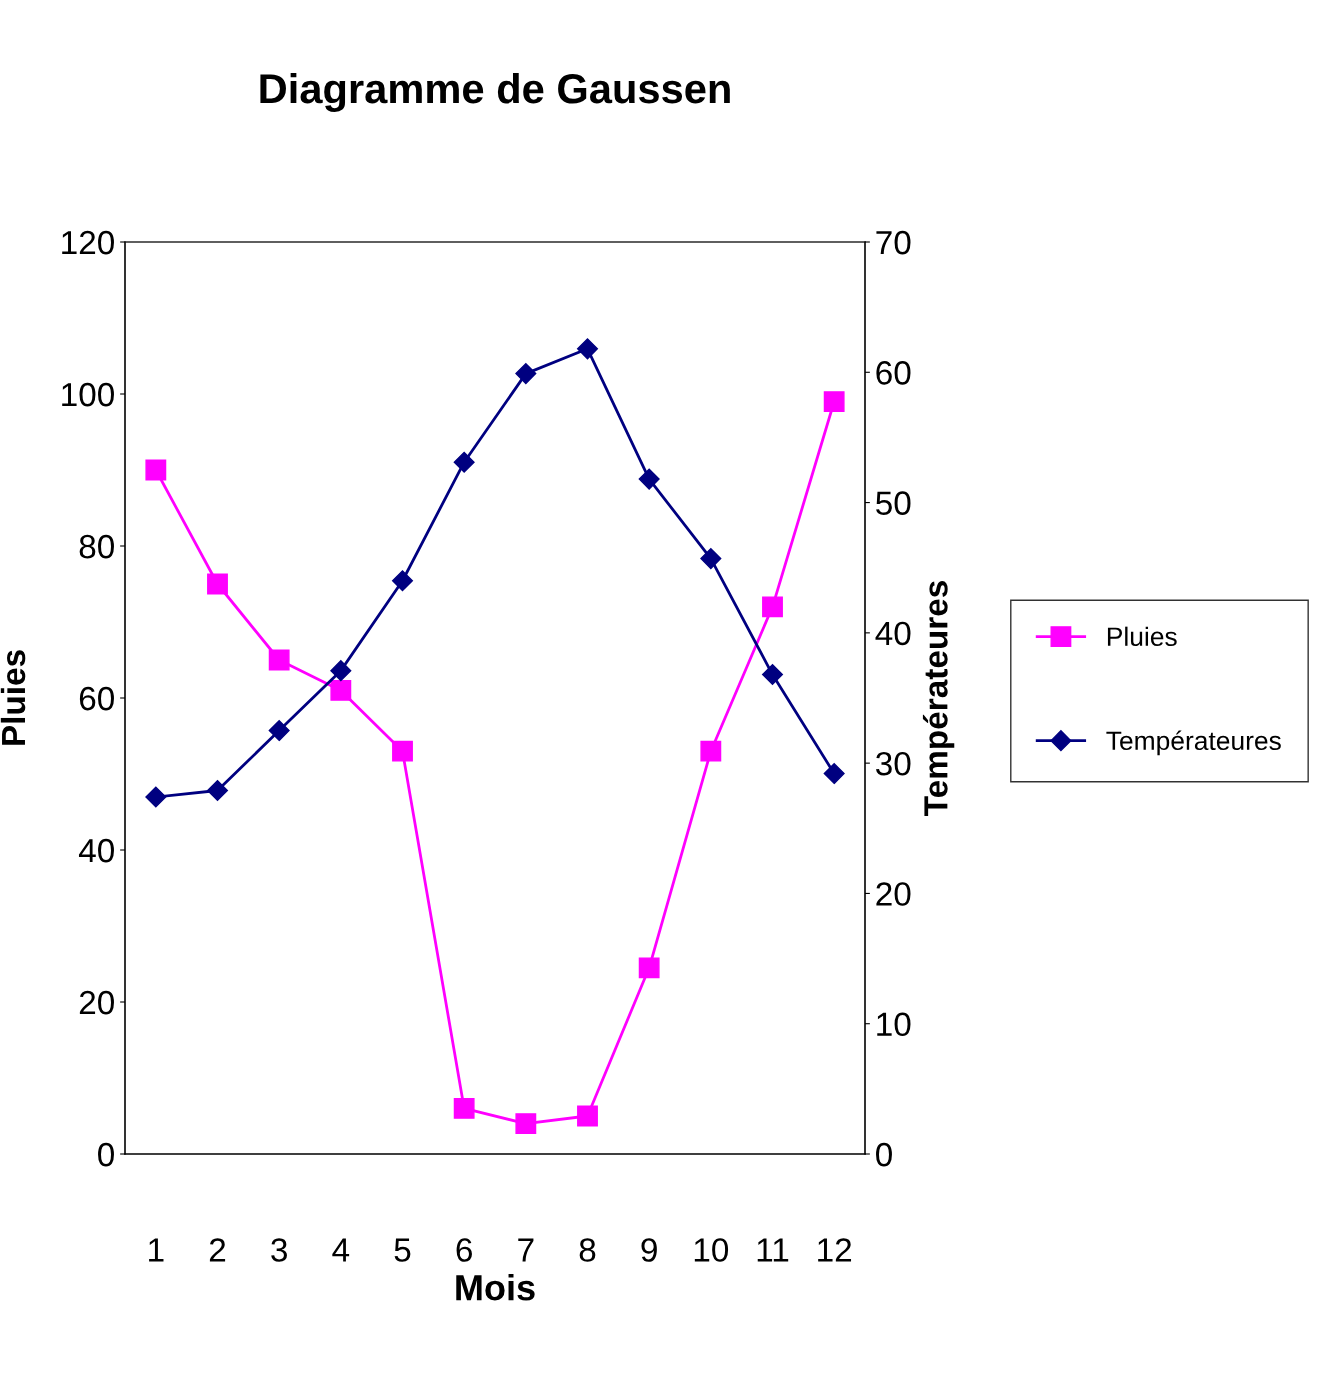 This screenshot has height=1382, width=1328. What do you see at coordinates (96, 850) in the screenshot?
I see `y-tick-label: 40` at bounding box center [96, 850].